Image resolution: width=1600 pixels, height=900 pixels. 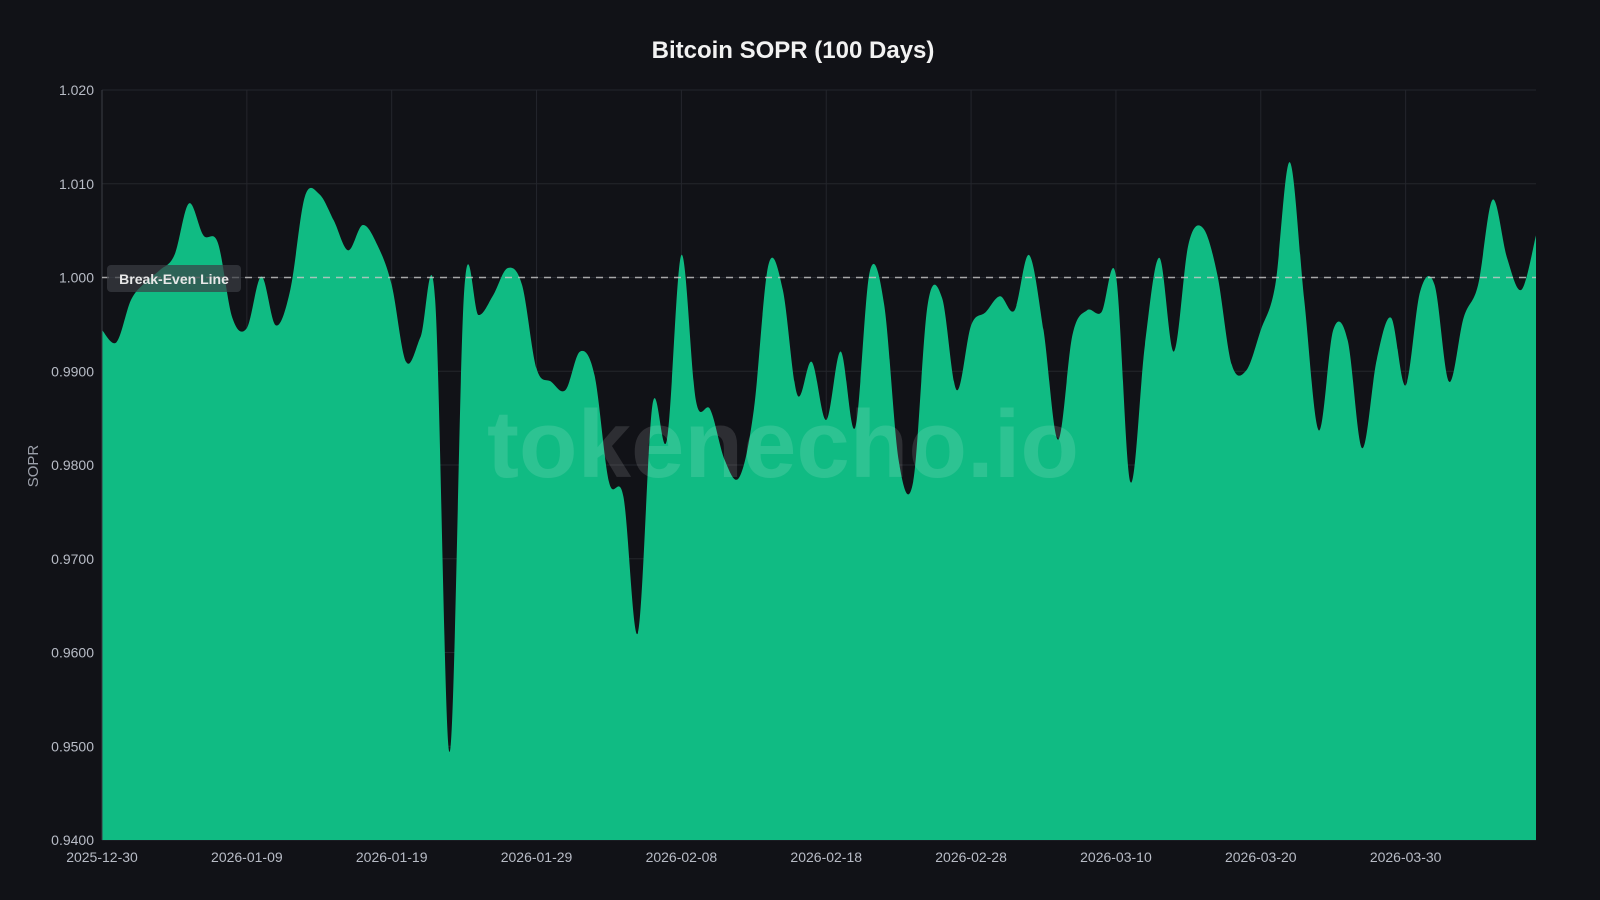 What do you see at coordinates (72, 746) in the screenshot?
I see `y-tick-label: 0.9500` at bounding box center [72, 746].